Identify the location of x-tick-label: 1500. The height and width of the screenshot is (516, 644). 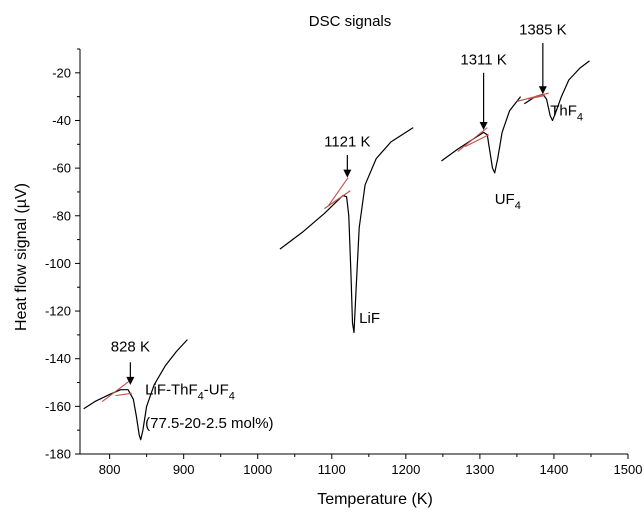
(628, 469).